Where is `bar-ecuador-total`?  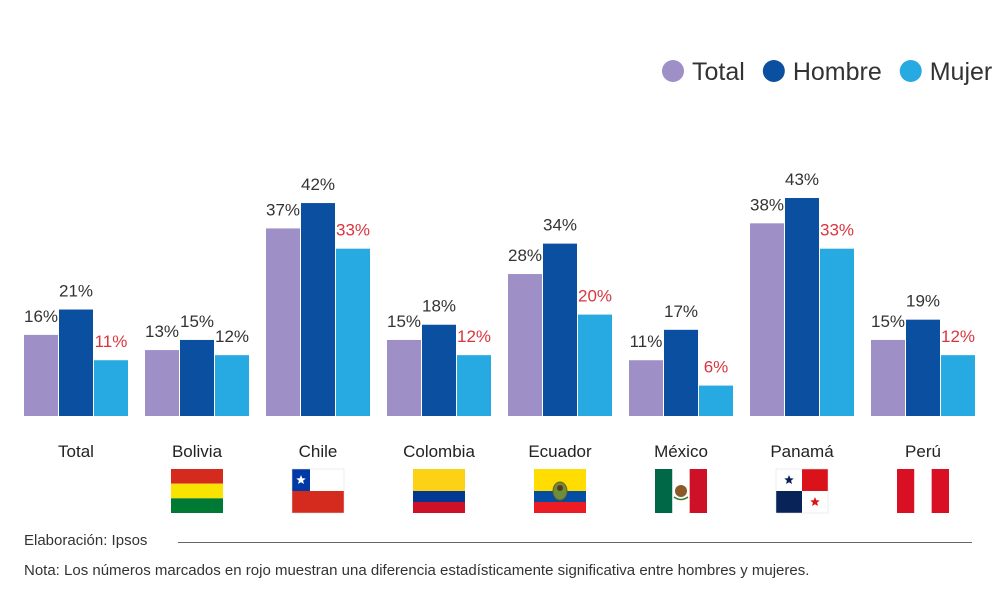
bar-ecuador-total is located at coordinates (525, 345).